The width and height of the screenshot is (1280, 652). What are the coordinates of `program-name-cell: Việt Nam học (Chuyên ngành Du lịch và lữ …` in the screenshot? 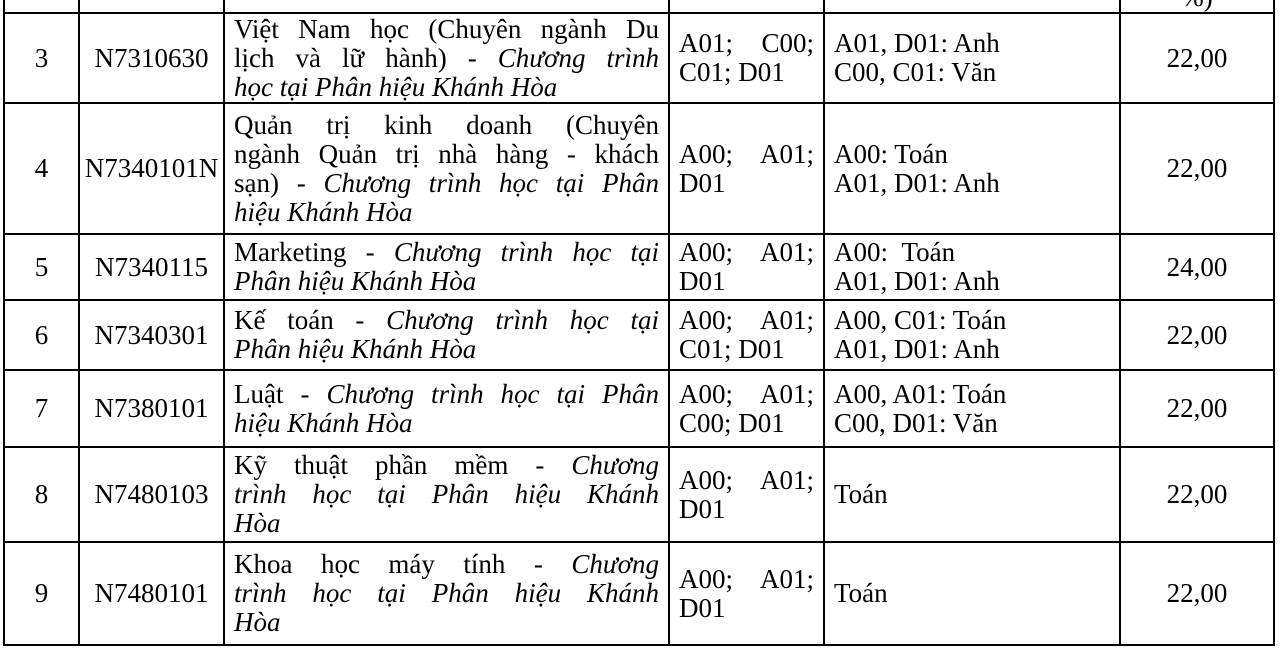 It's located at (446, 58).